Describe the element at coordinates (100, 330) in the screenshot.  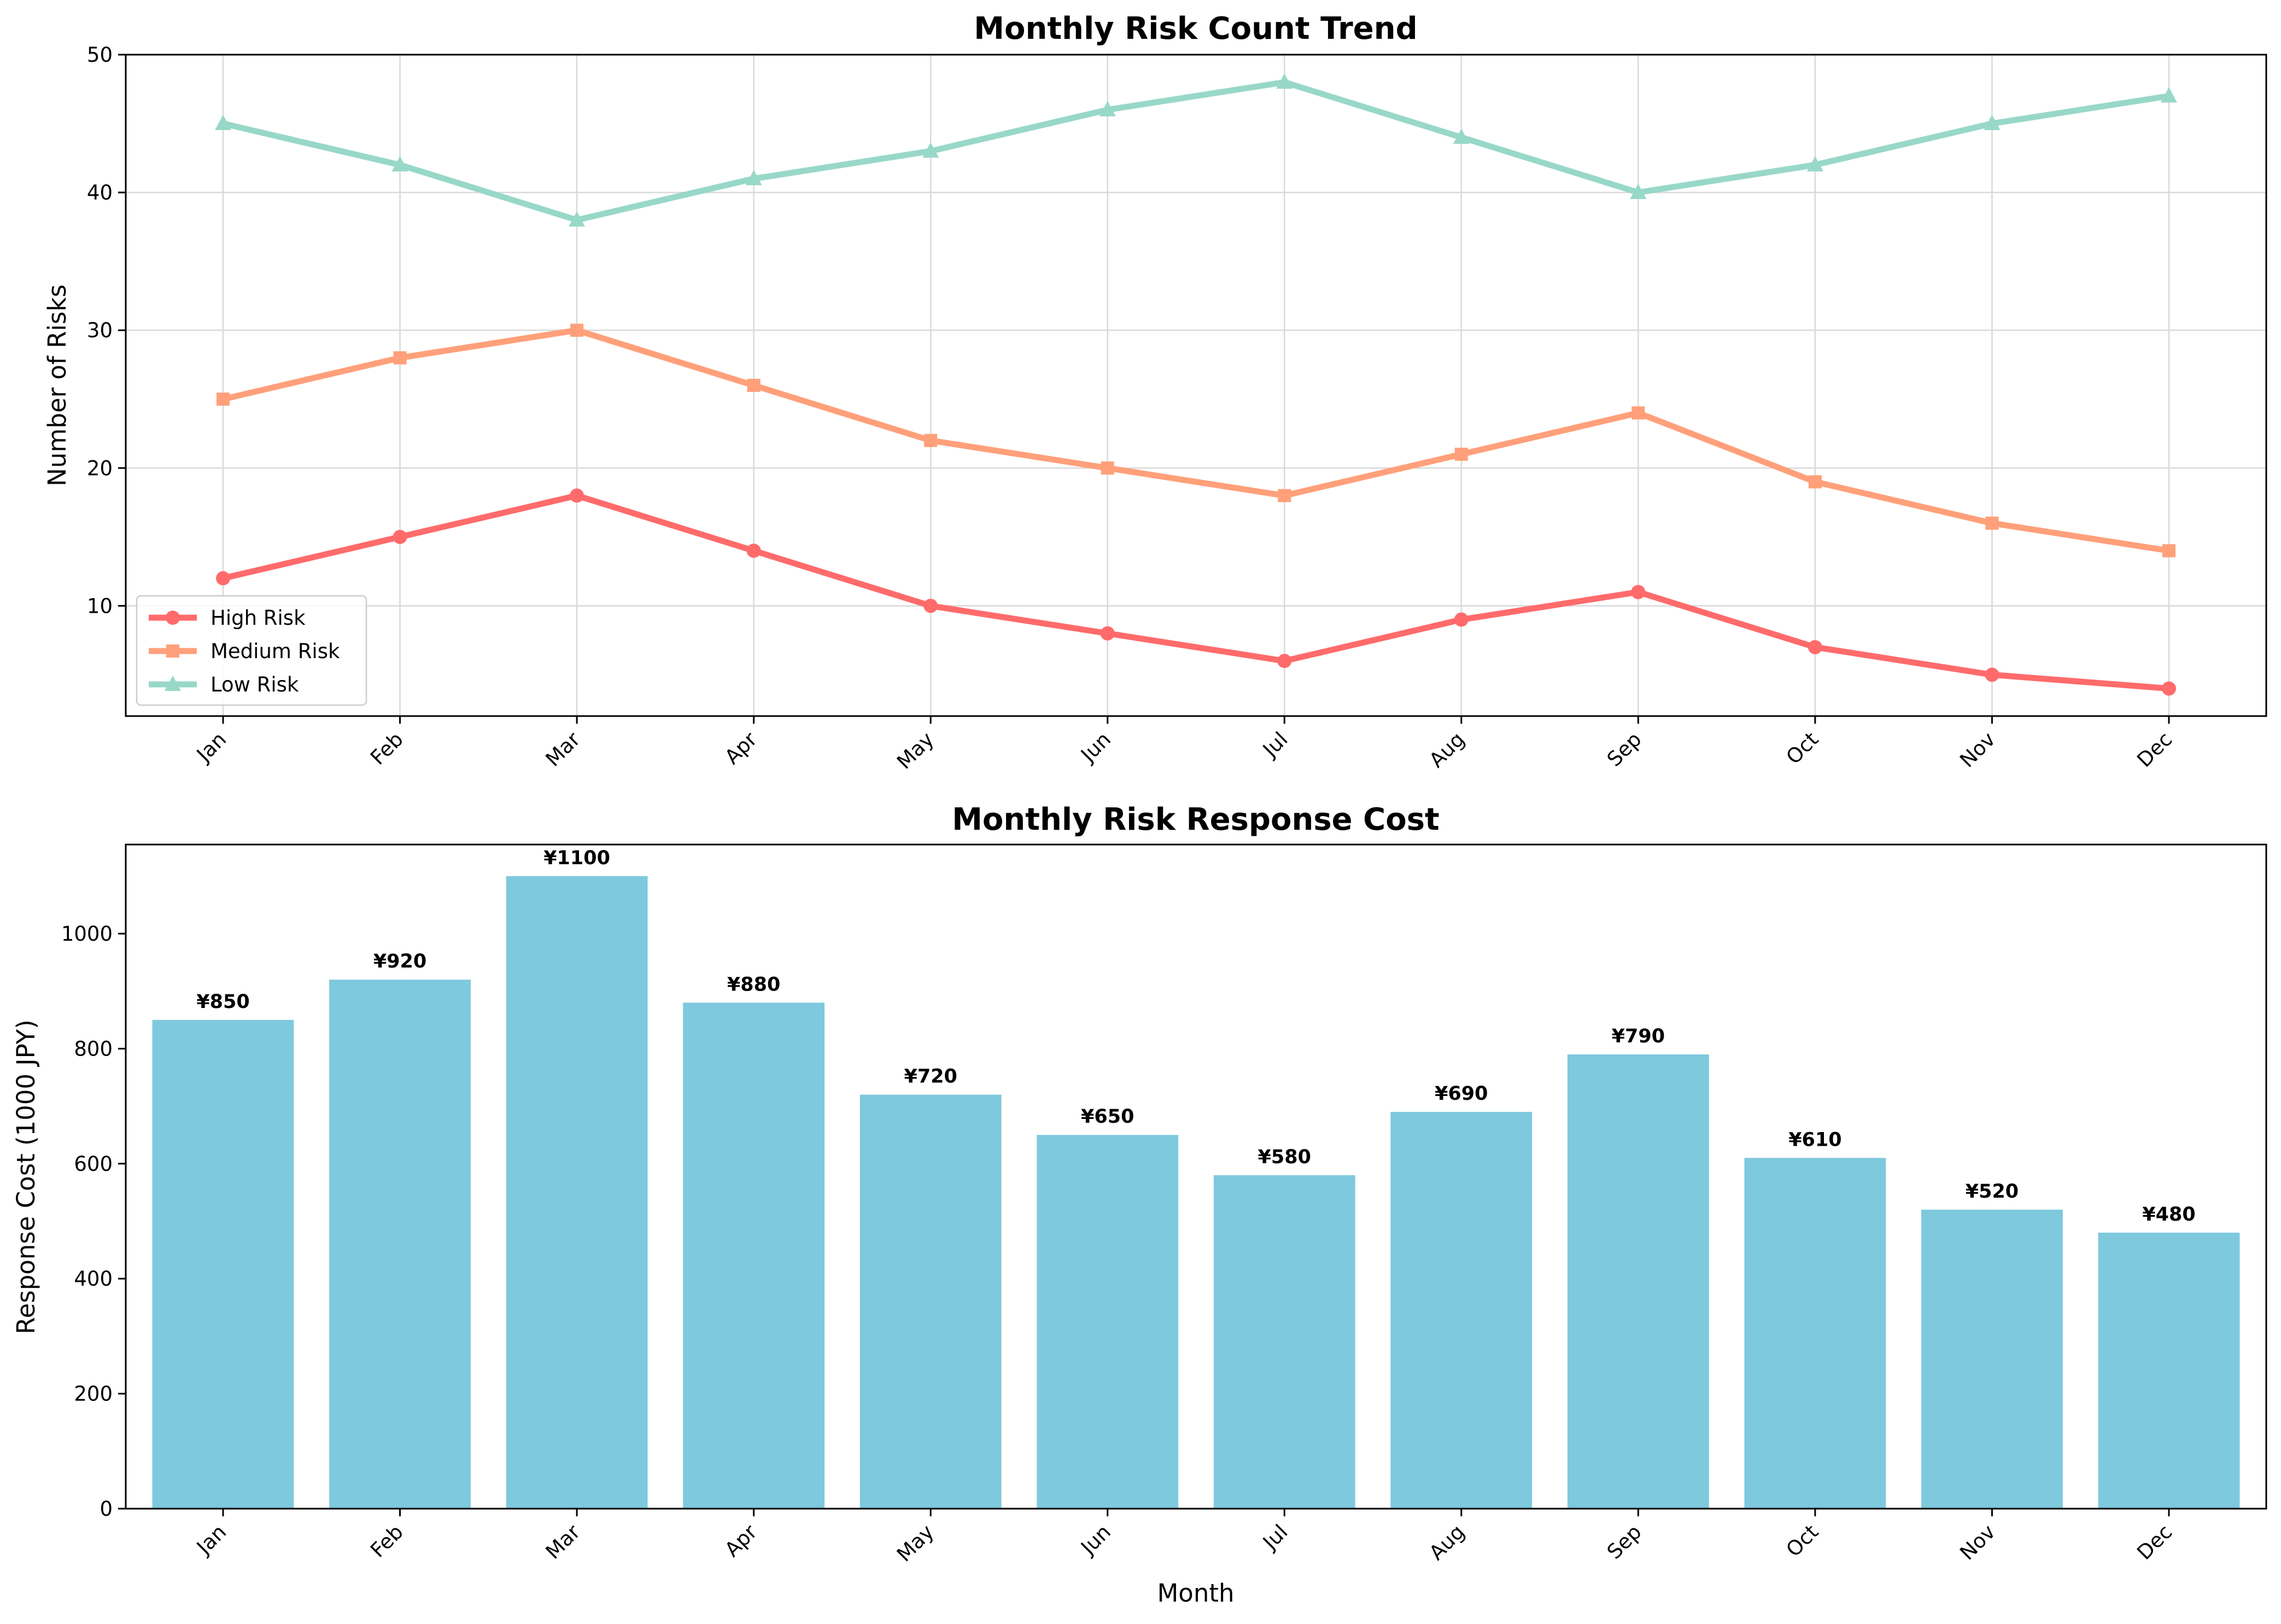
I see `y-tick-label: 30` at that location.